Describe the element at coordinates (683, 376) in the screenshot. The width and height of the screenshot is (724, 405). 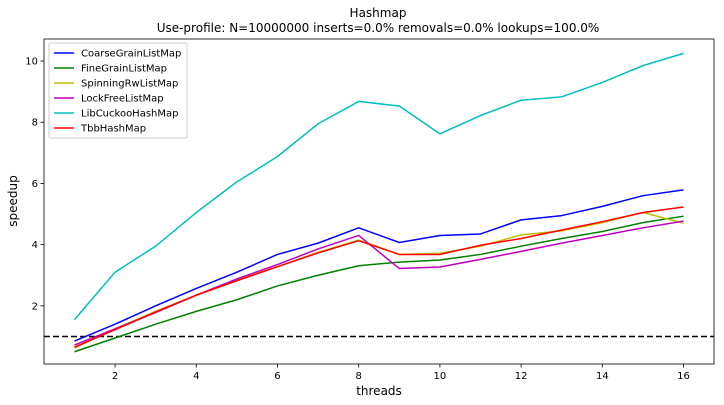
I see `x-tick-label: 16` at that location.